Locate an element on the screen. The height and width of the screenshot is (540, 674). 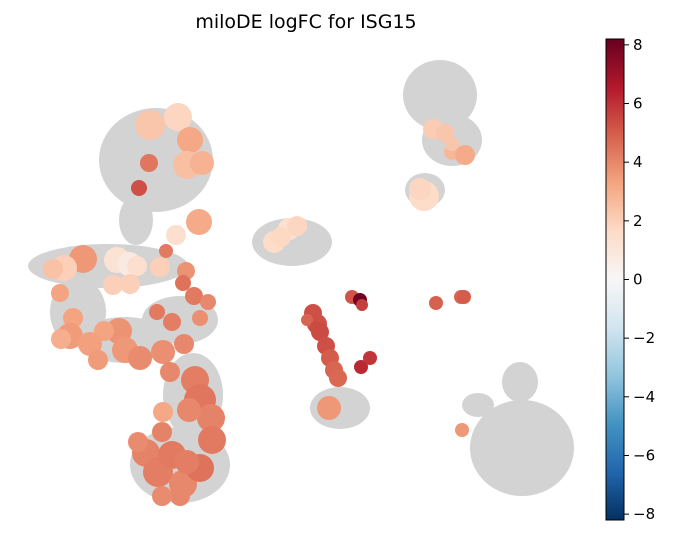
colorbar-tick-label: 4 is located at coordinates (638, 162).